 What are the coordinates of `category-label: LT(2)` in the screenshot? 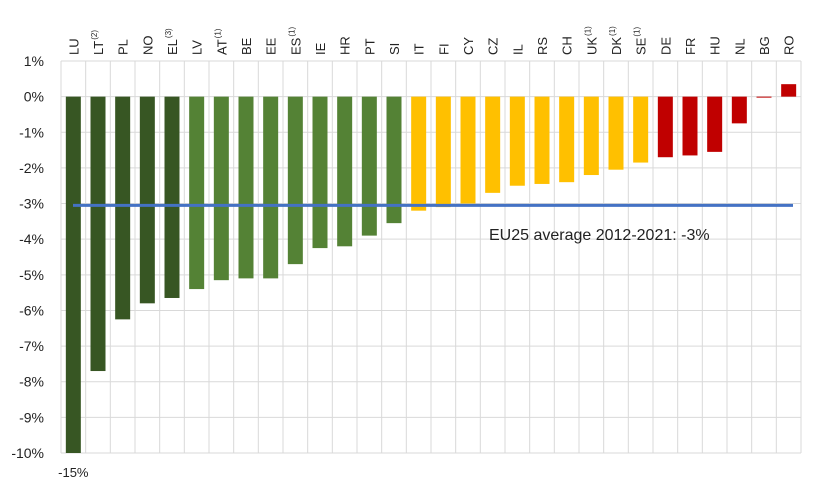 It's located at (98, 42).